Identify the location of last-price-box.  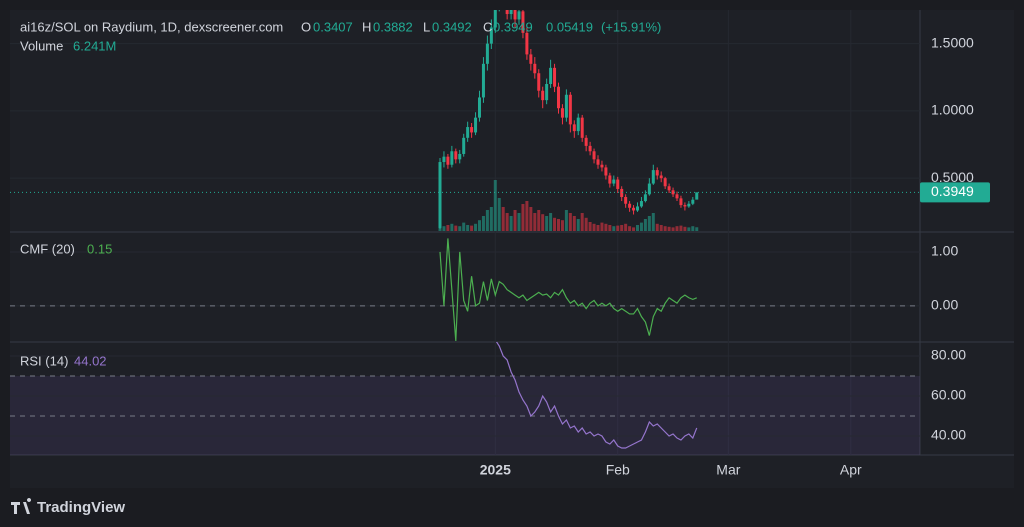
(955, 192).